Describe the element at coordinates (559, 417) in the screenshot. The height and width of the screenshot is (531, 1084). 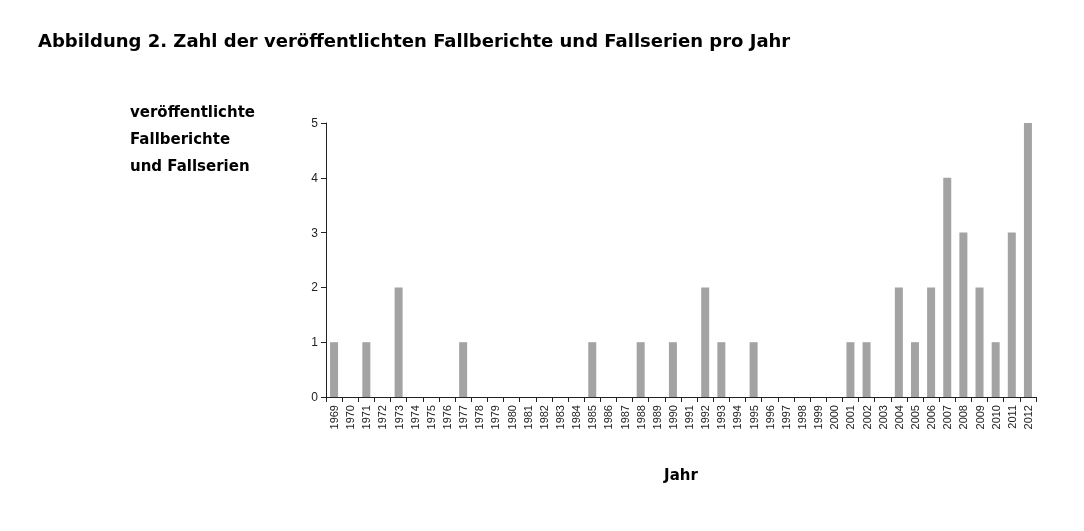
I see `x-tick-label: 1983` at that location.